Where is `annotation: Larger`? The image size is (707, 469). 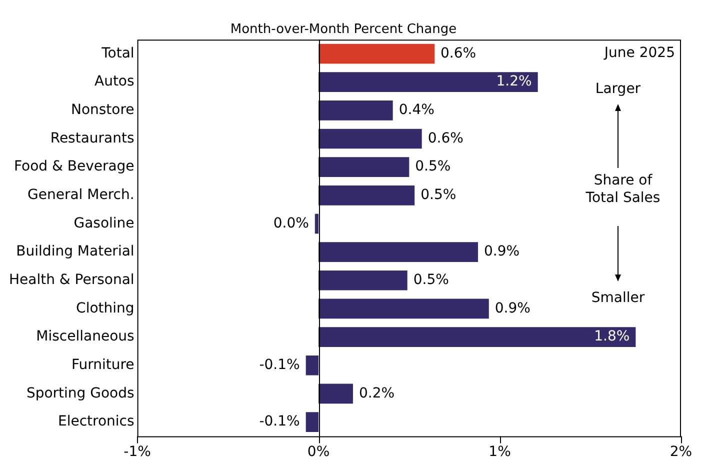 annotation: Larger is located at coordinates (618, 89).